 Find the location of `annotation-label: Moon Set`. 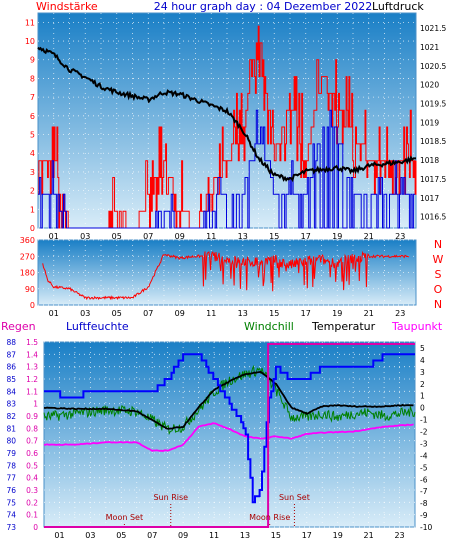

annotation-label: Moon Set is located at coordinates (124, 517).